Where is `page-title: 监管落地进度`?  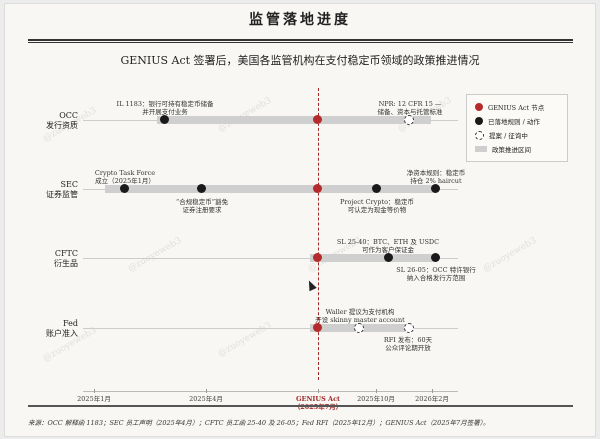
page-title: 监管落地进度 is located at coordinates (300, 20).